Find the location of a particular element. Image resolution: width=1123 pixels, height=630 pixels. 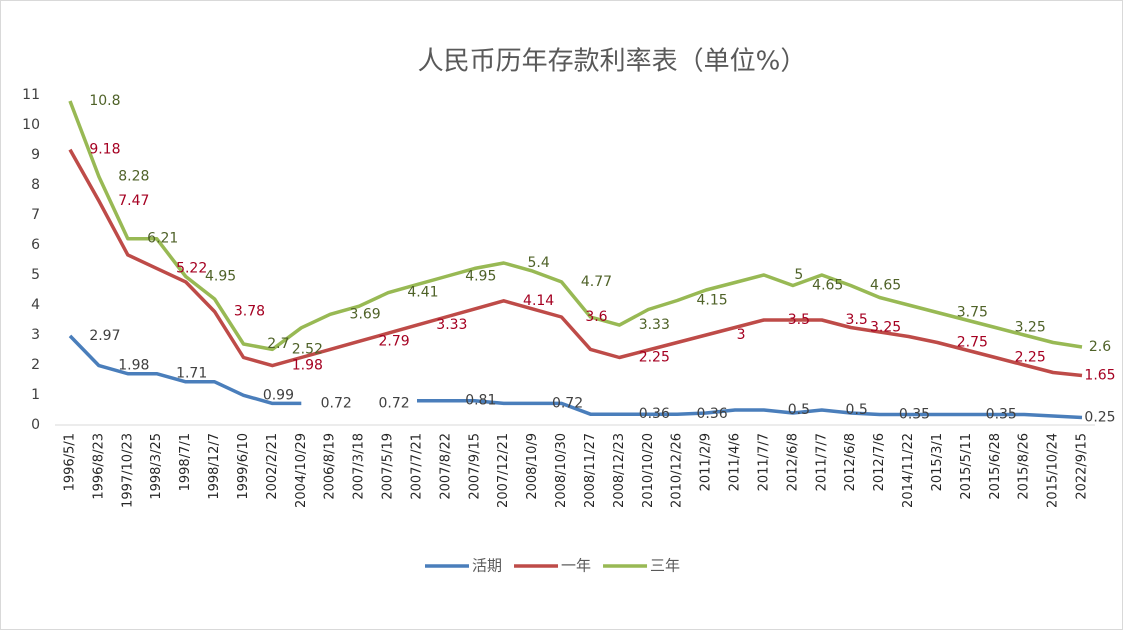

data-label: 4.14 is located at coordinates (538, 301).